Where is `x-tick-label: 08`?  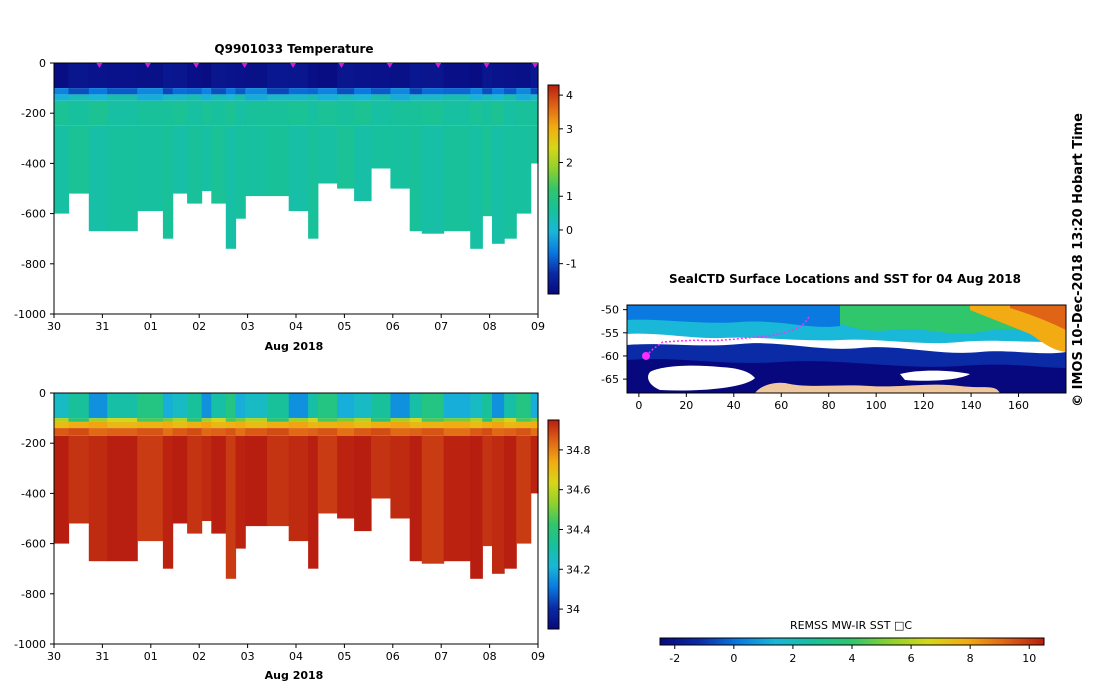
x-tick-label: 08 is located at coordinates (490, 656).